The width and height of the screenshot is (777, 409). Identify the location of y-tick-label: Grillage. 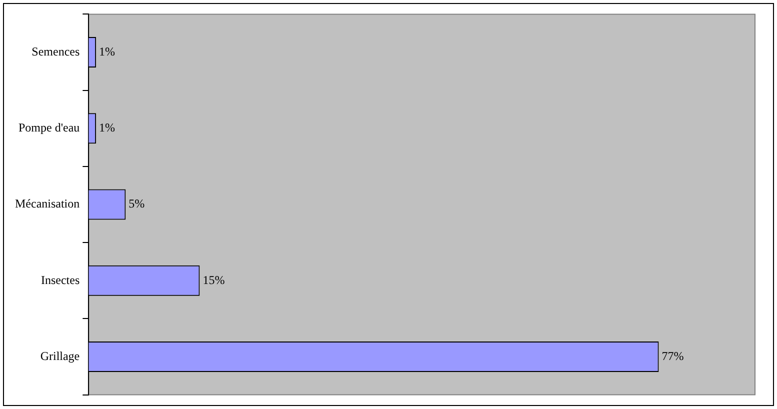
(60, 355).